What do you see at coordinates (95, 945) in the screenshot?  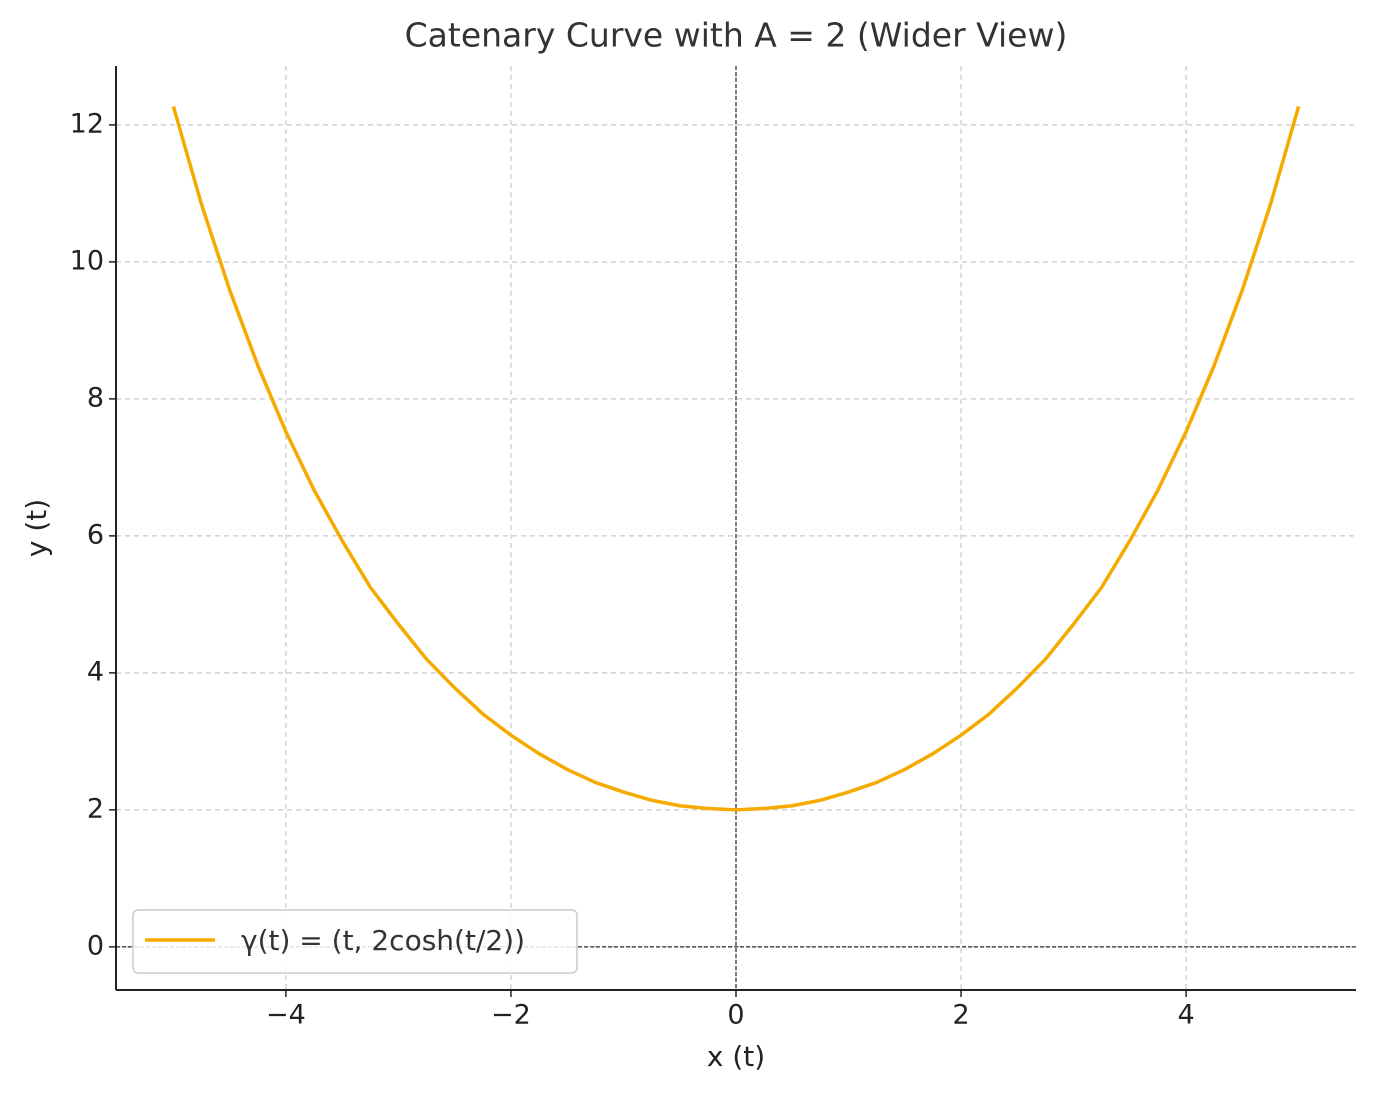 I see `y-tick-label: 0` at bounding box center [95, 945].